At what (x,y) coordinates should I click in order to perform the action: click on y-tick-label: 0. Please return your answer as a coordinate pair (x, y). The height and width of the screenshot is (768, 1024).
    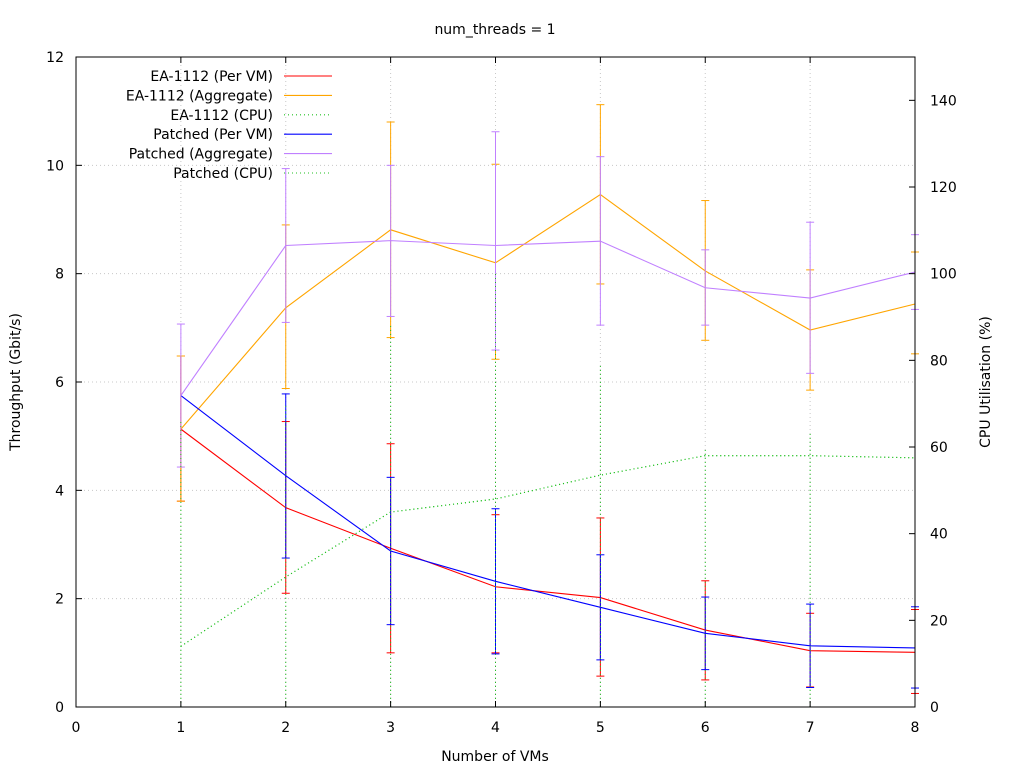
    Looking at the image, I should click on (59, 708).